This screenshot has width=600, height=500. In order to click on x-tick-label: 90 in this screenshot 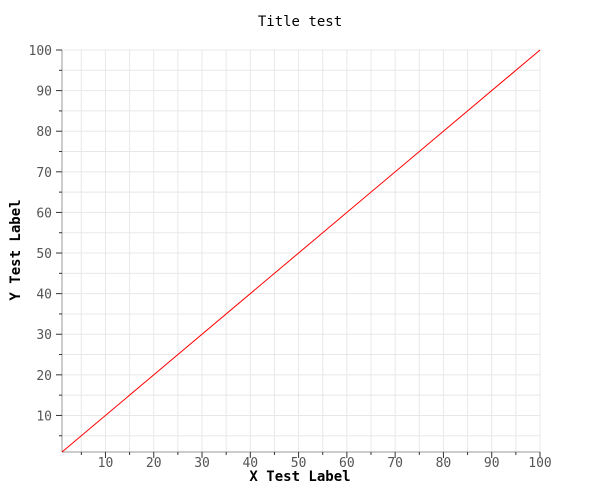, I will do `click(492, 463)`.